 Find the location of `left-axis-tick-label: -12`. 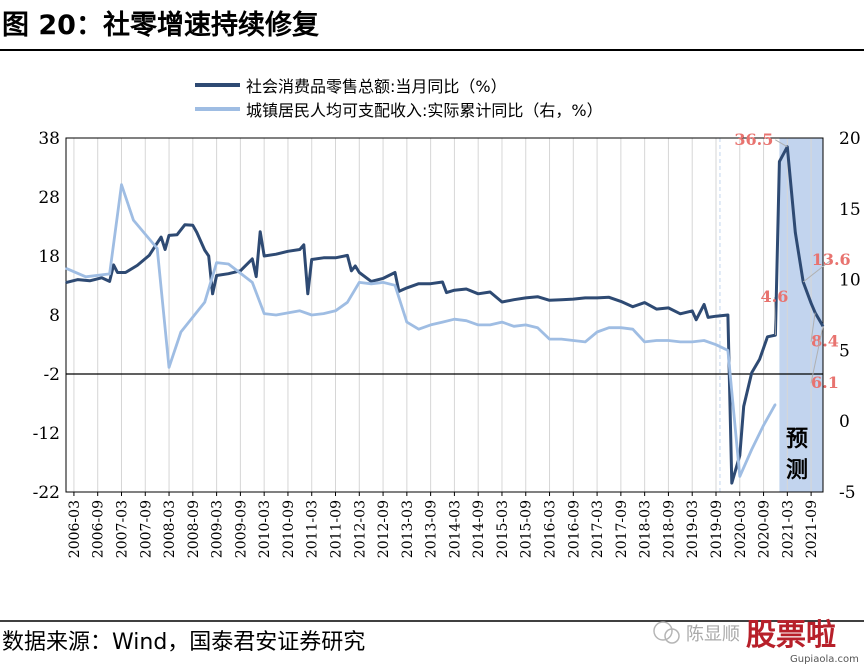

left-axis-tick-label: -12 is located at coordinates (46, 434).